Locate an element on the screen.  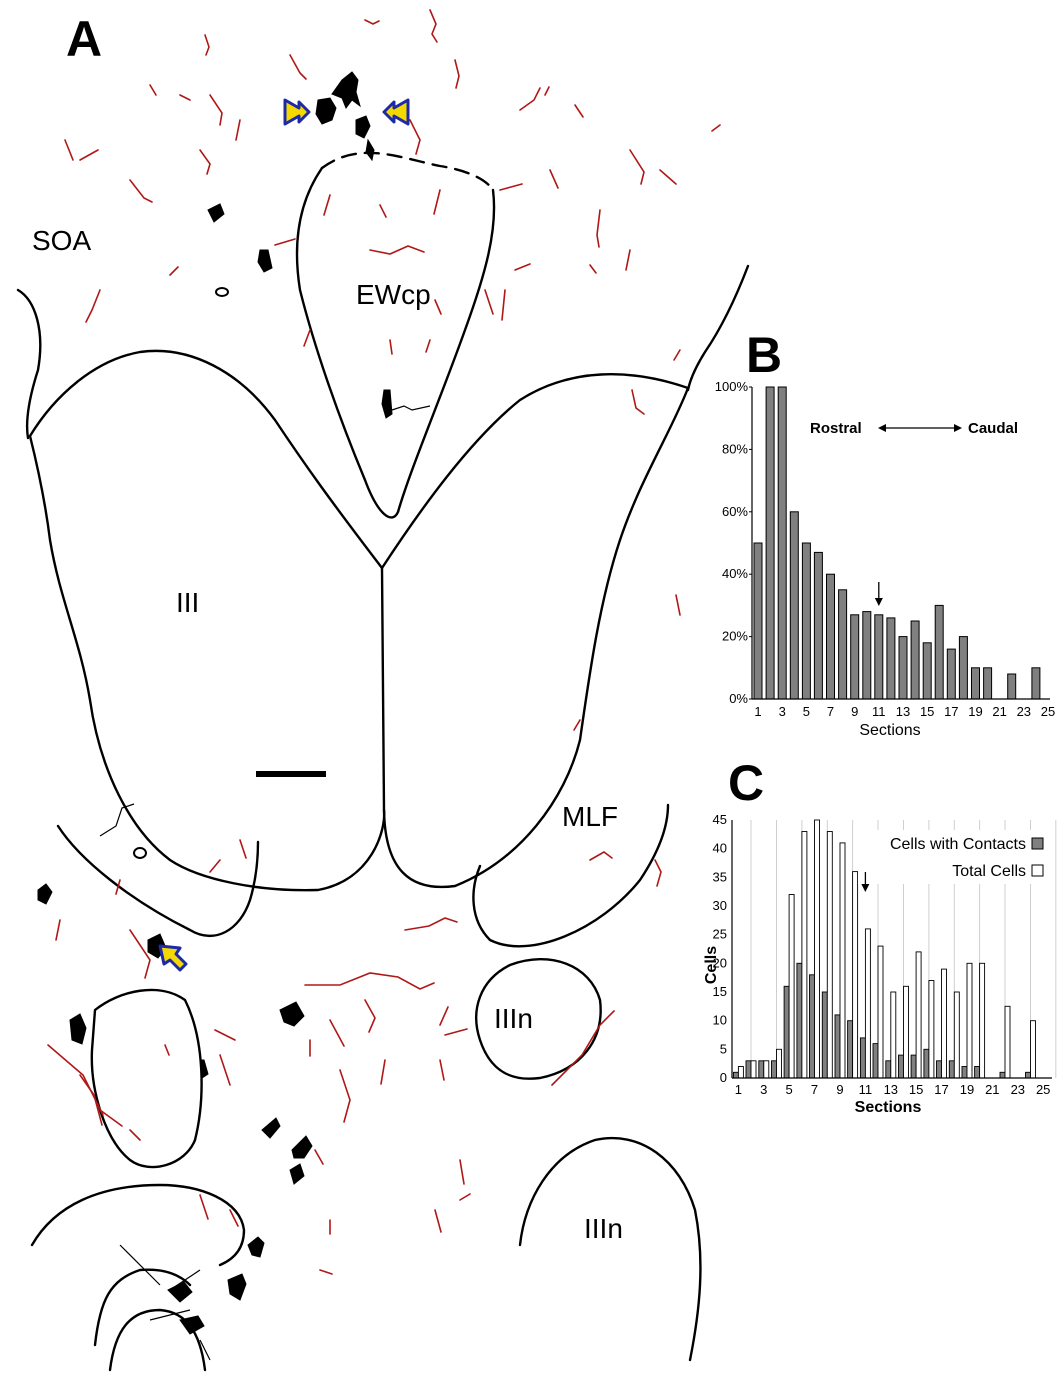
panel-c-letter: C is located at coordinates (746, 783).